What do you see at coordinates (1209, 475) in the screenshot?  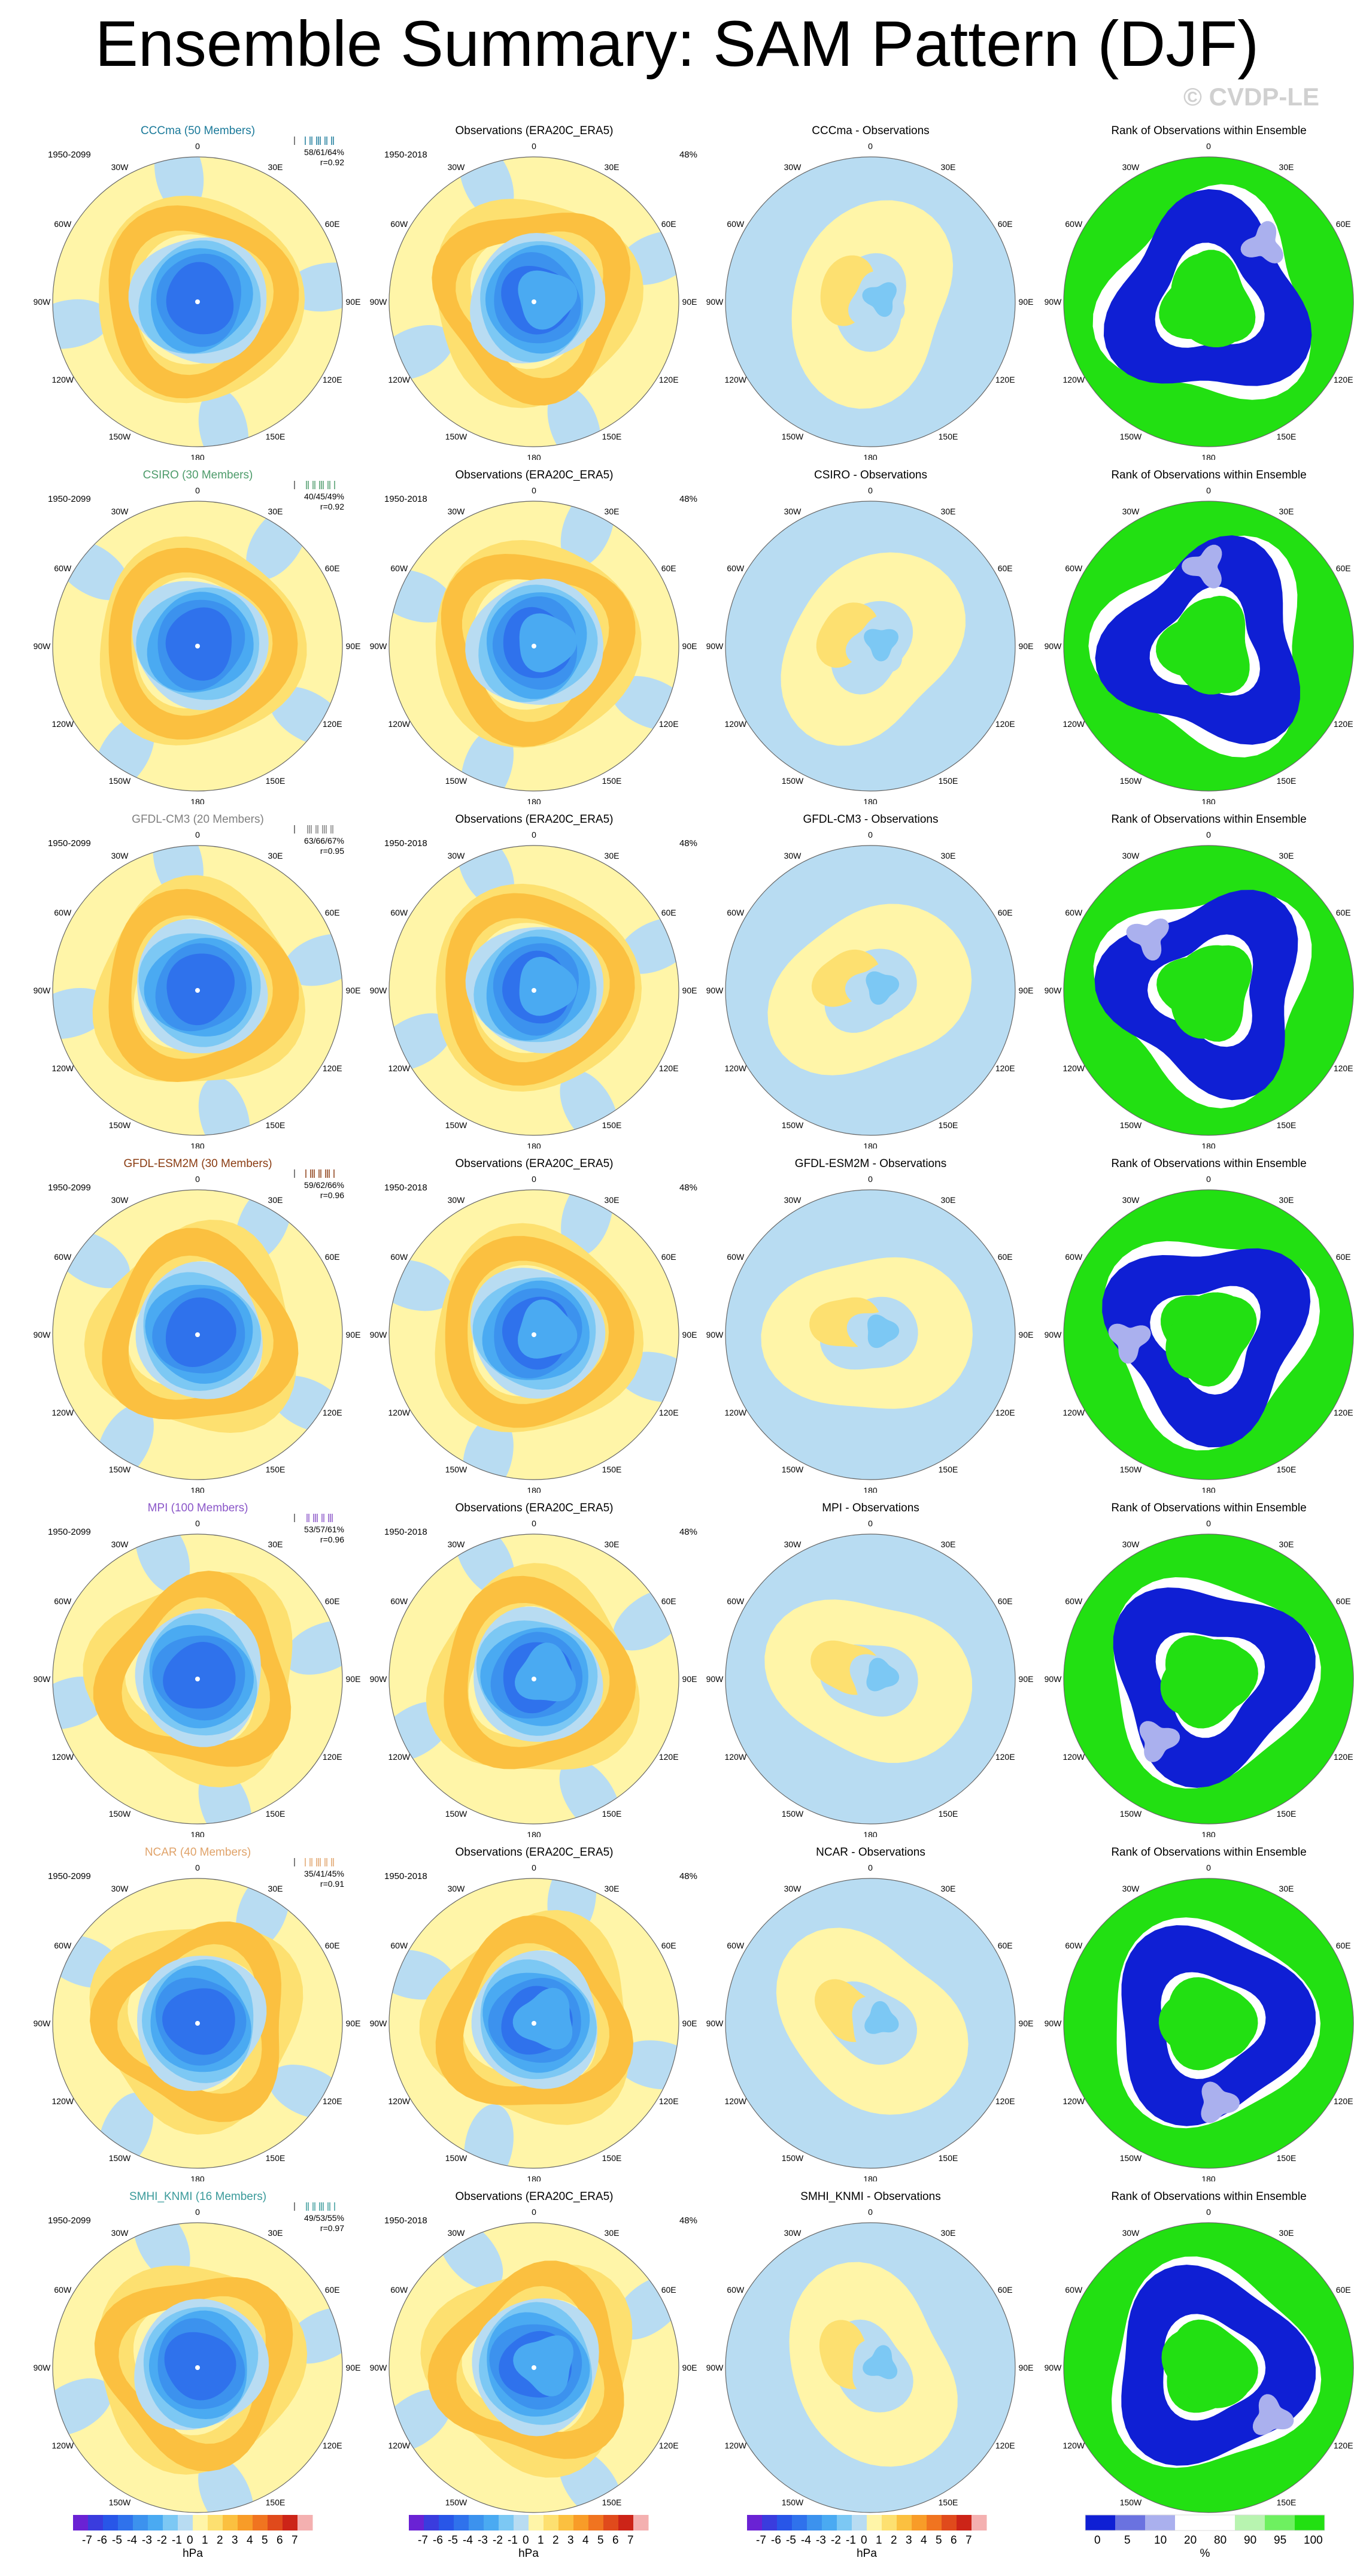 I see `panel-title: Rank of Observations within Ensemble` at bounding box center [1209, 475].